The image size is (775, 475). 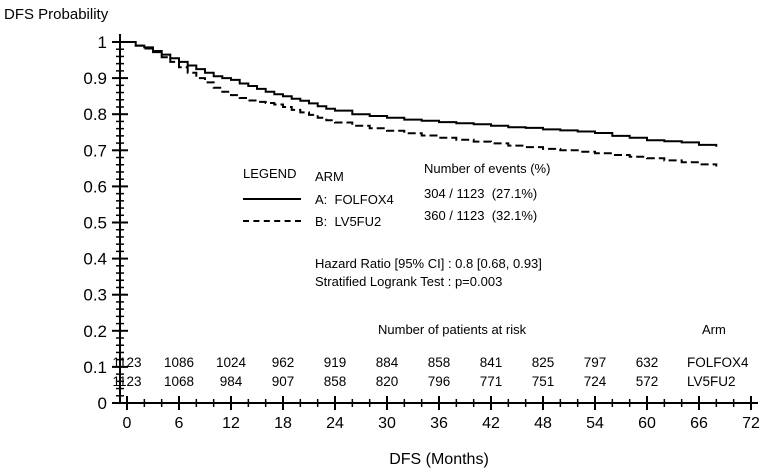 I want to click on x-tick-label: 6, so click(x=179, y=423).